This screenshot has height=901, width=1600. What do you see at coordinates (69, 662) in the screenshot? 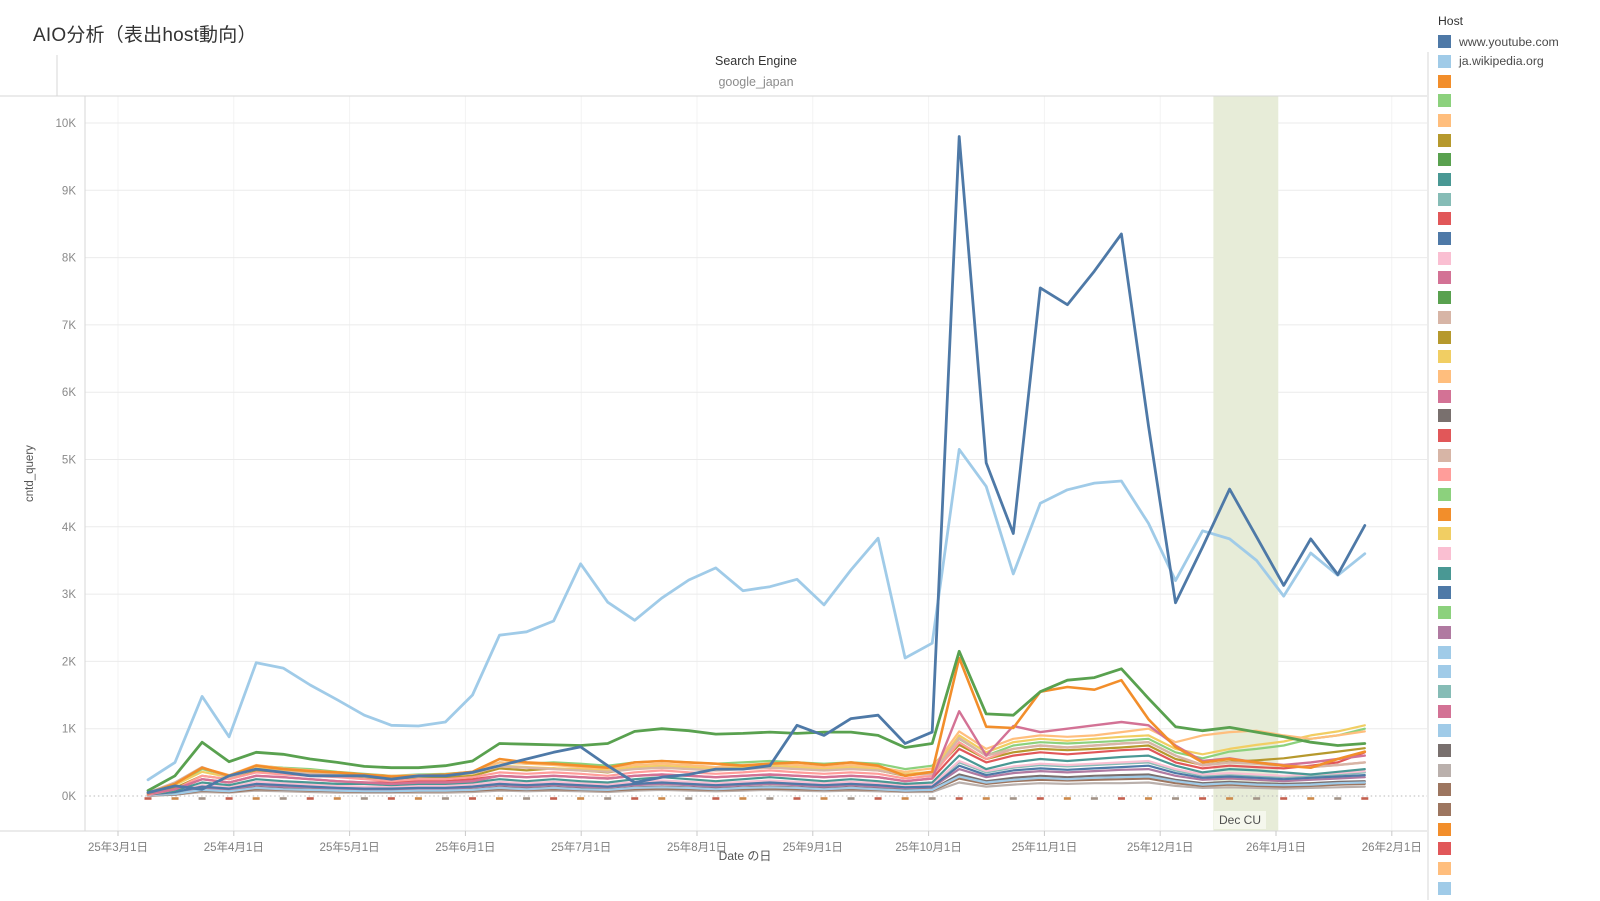
I see `y-tick-label: 2K` at bounding box center [69, 662].